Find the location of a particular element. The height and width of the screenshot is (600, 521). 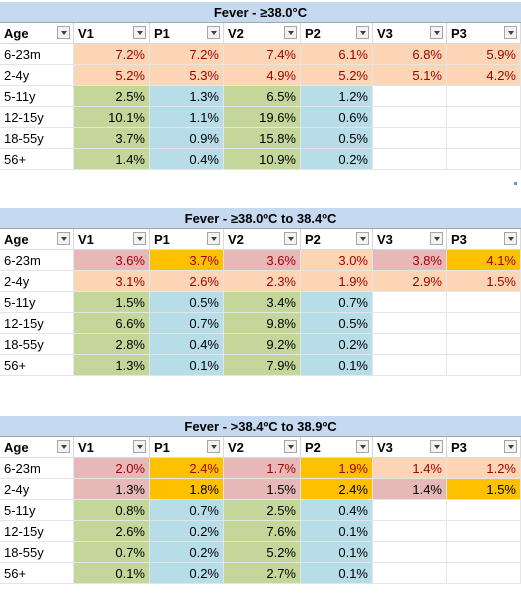

column-header-p1: P1 is located at coordinates (187, 239).